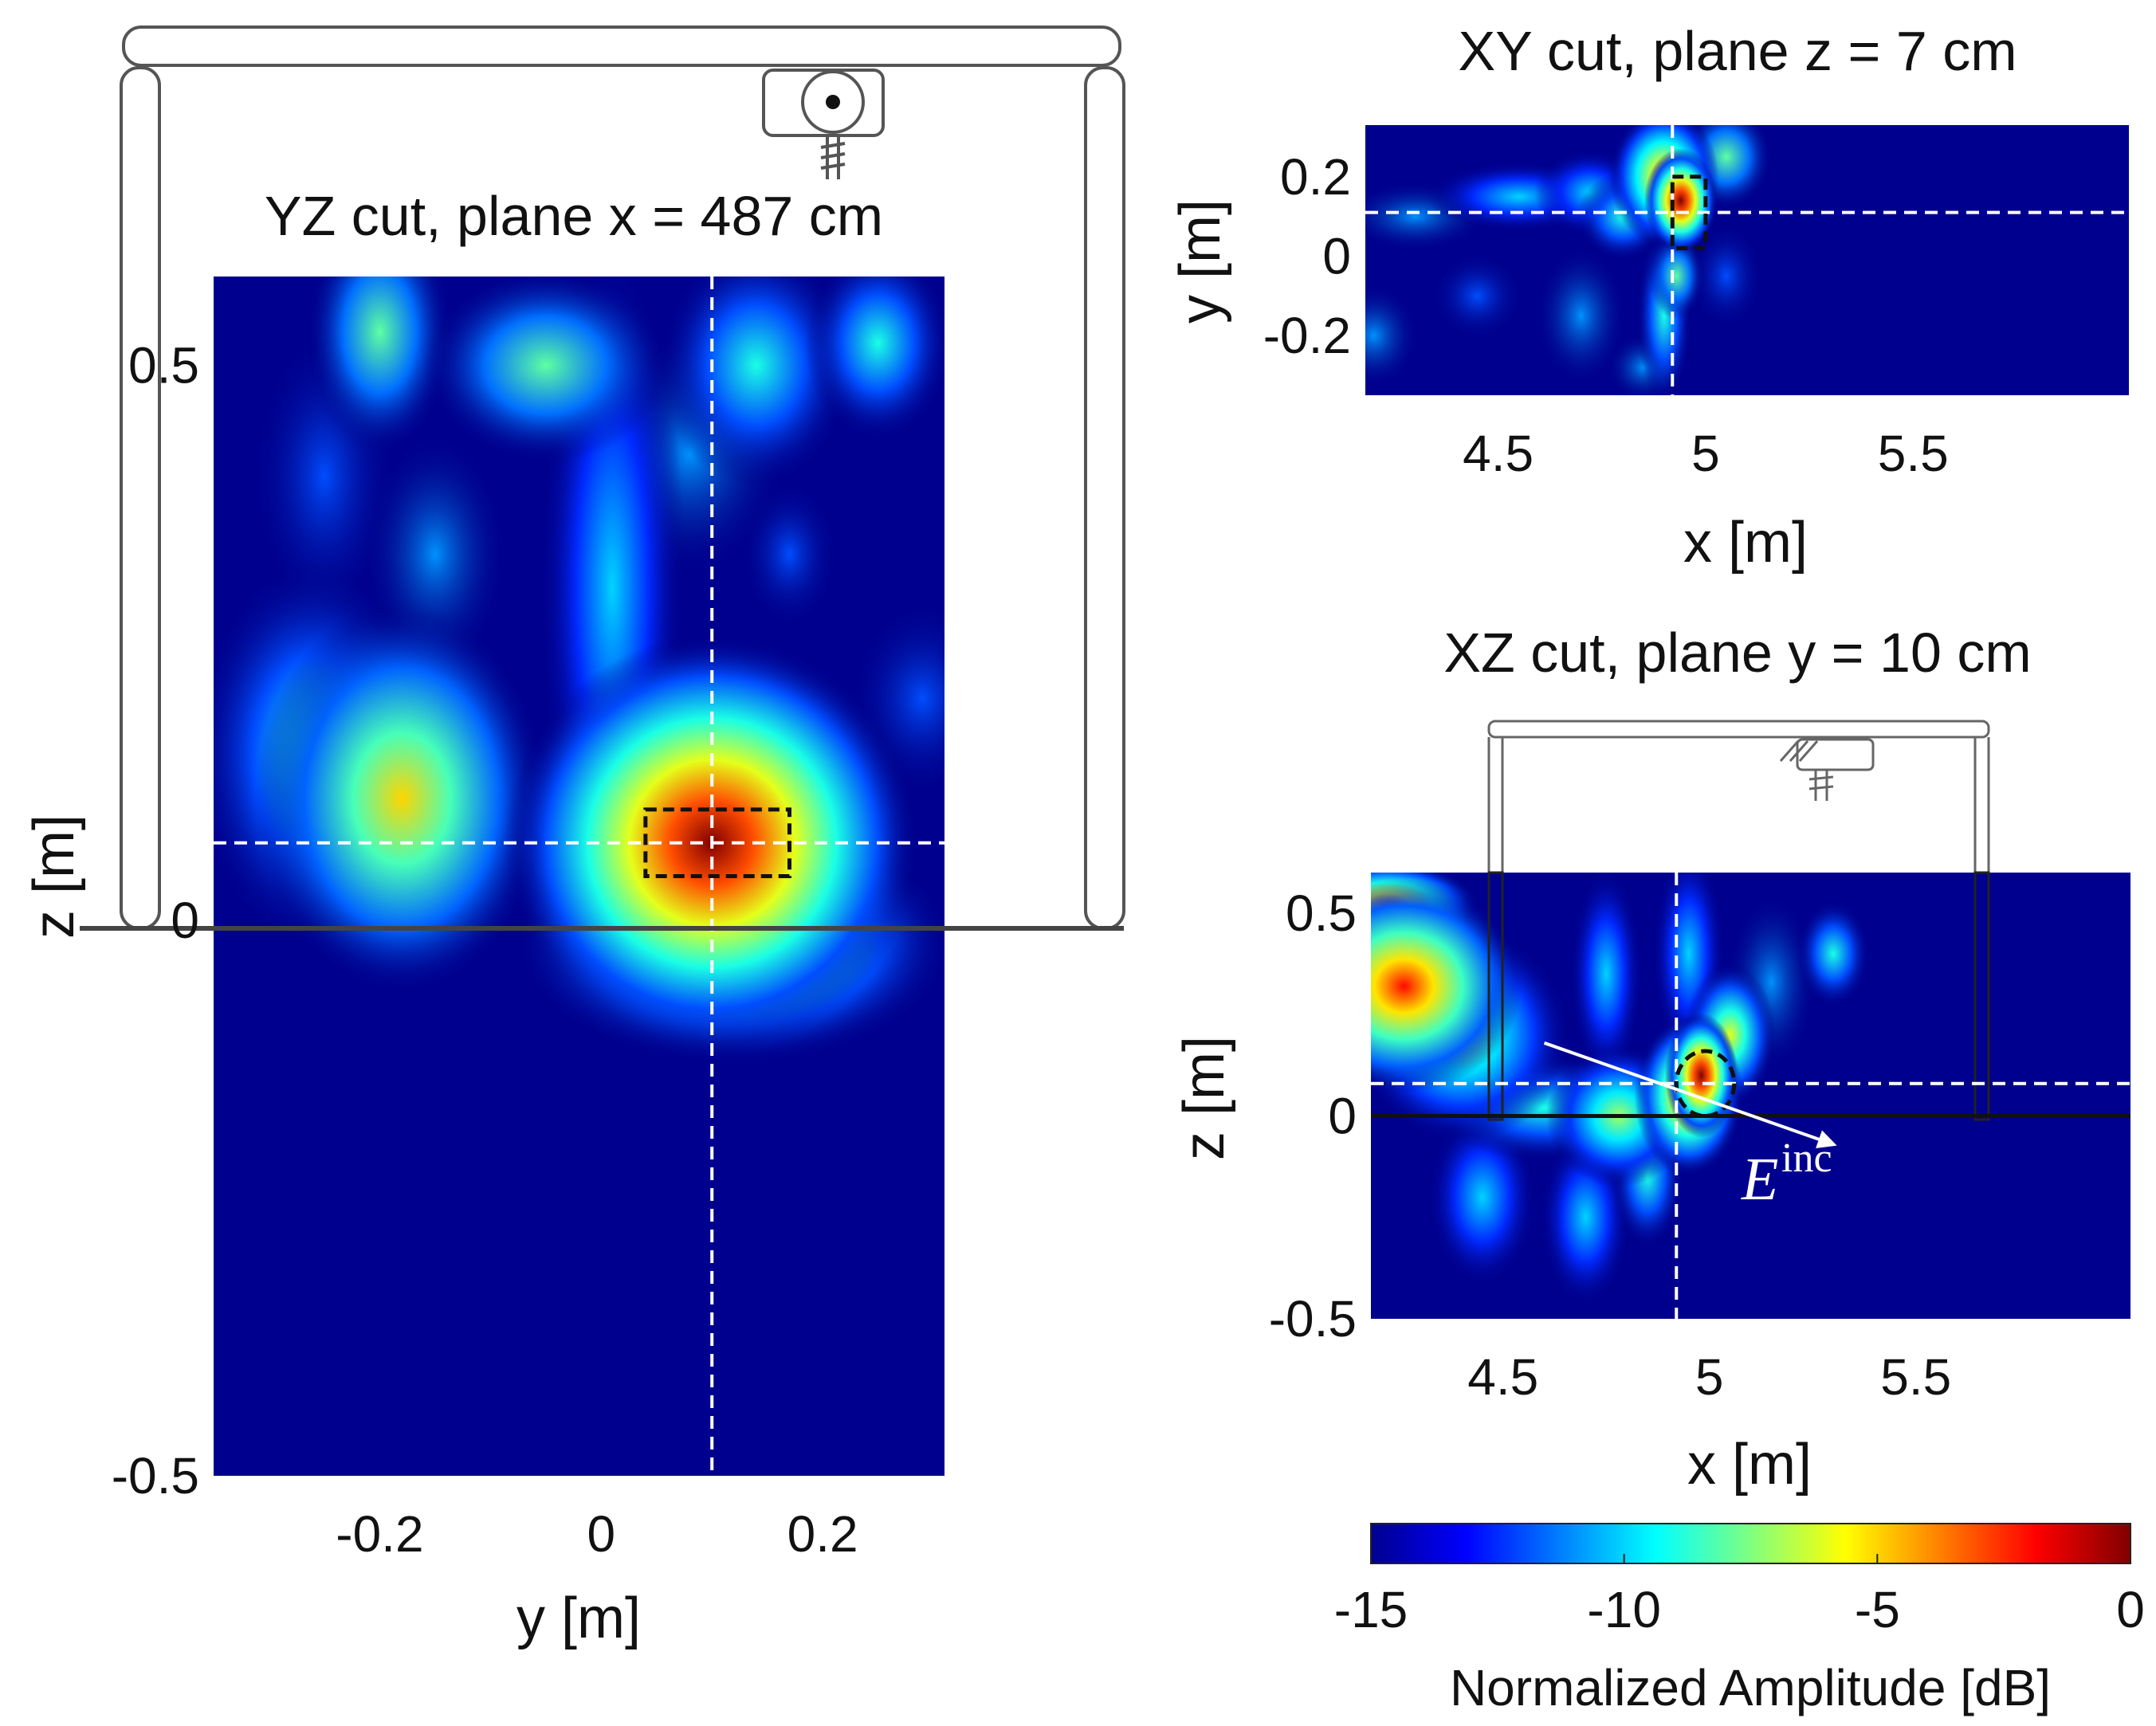 This screenshot has width=2156, height=1726. I want to click on incident-field-superscript: inc, so click(1806, 1159).